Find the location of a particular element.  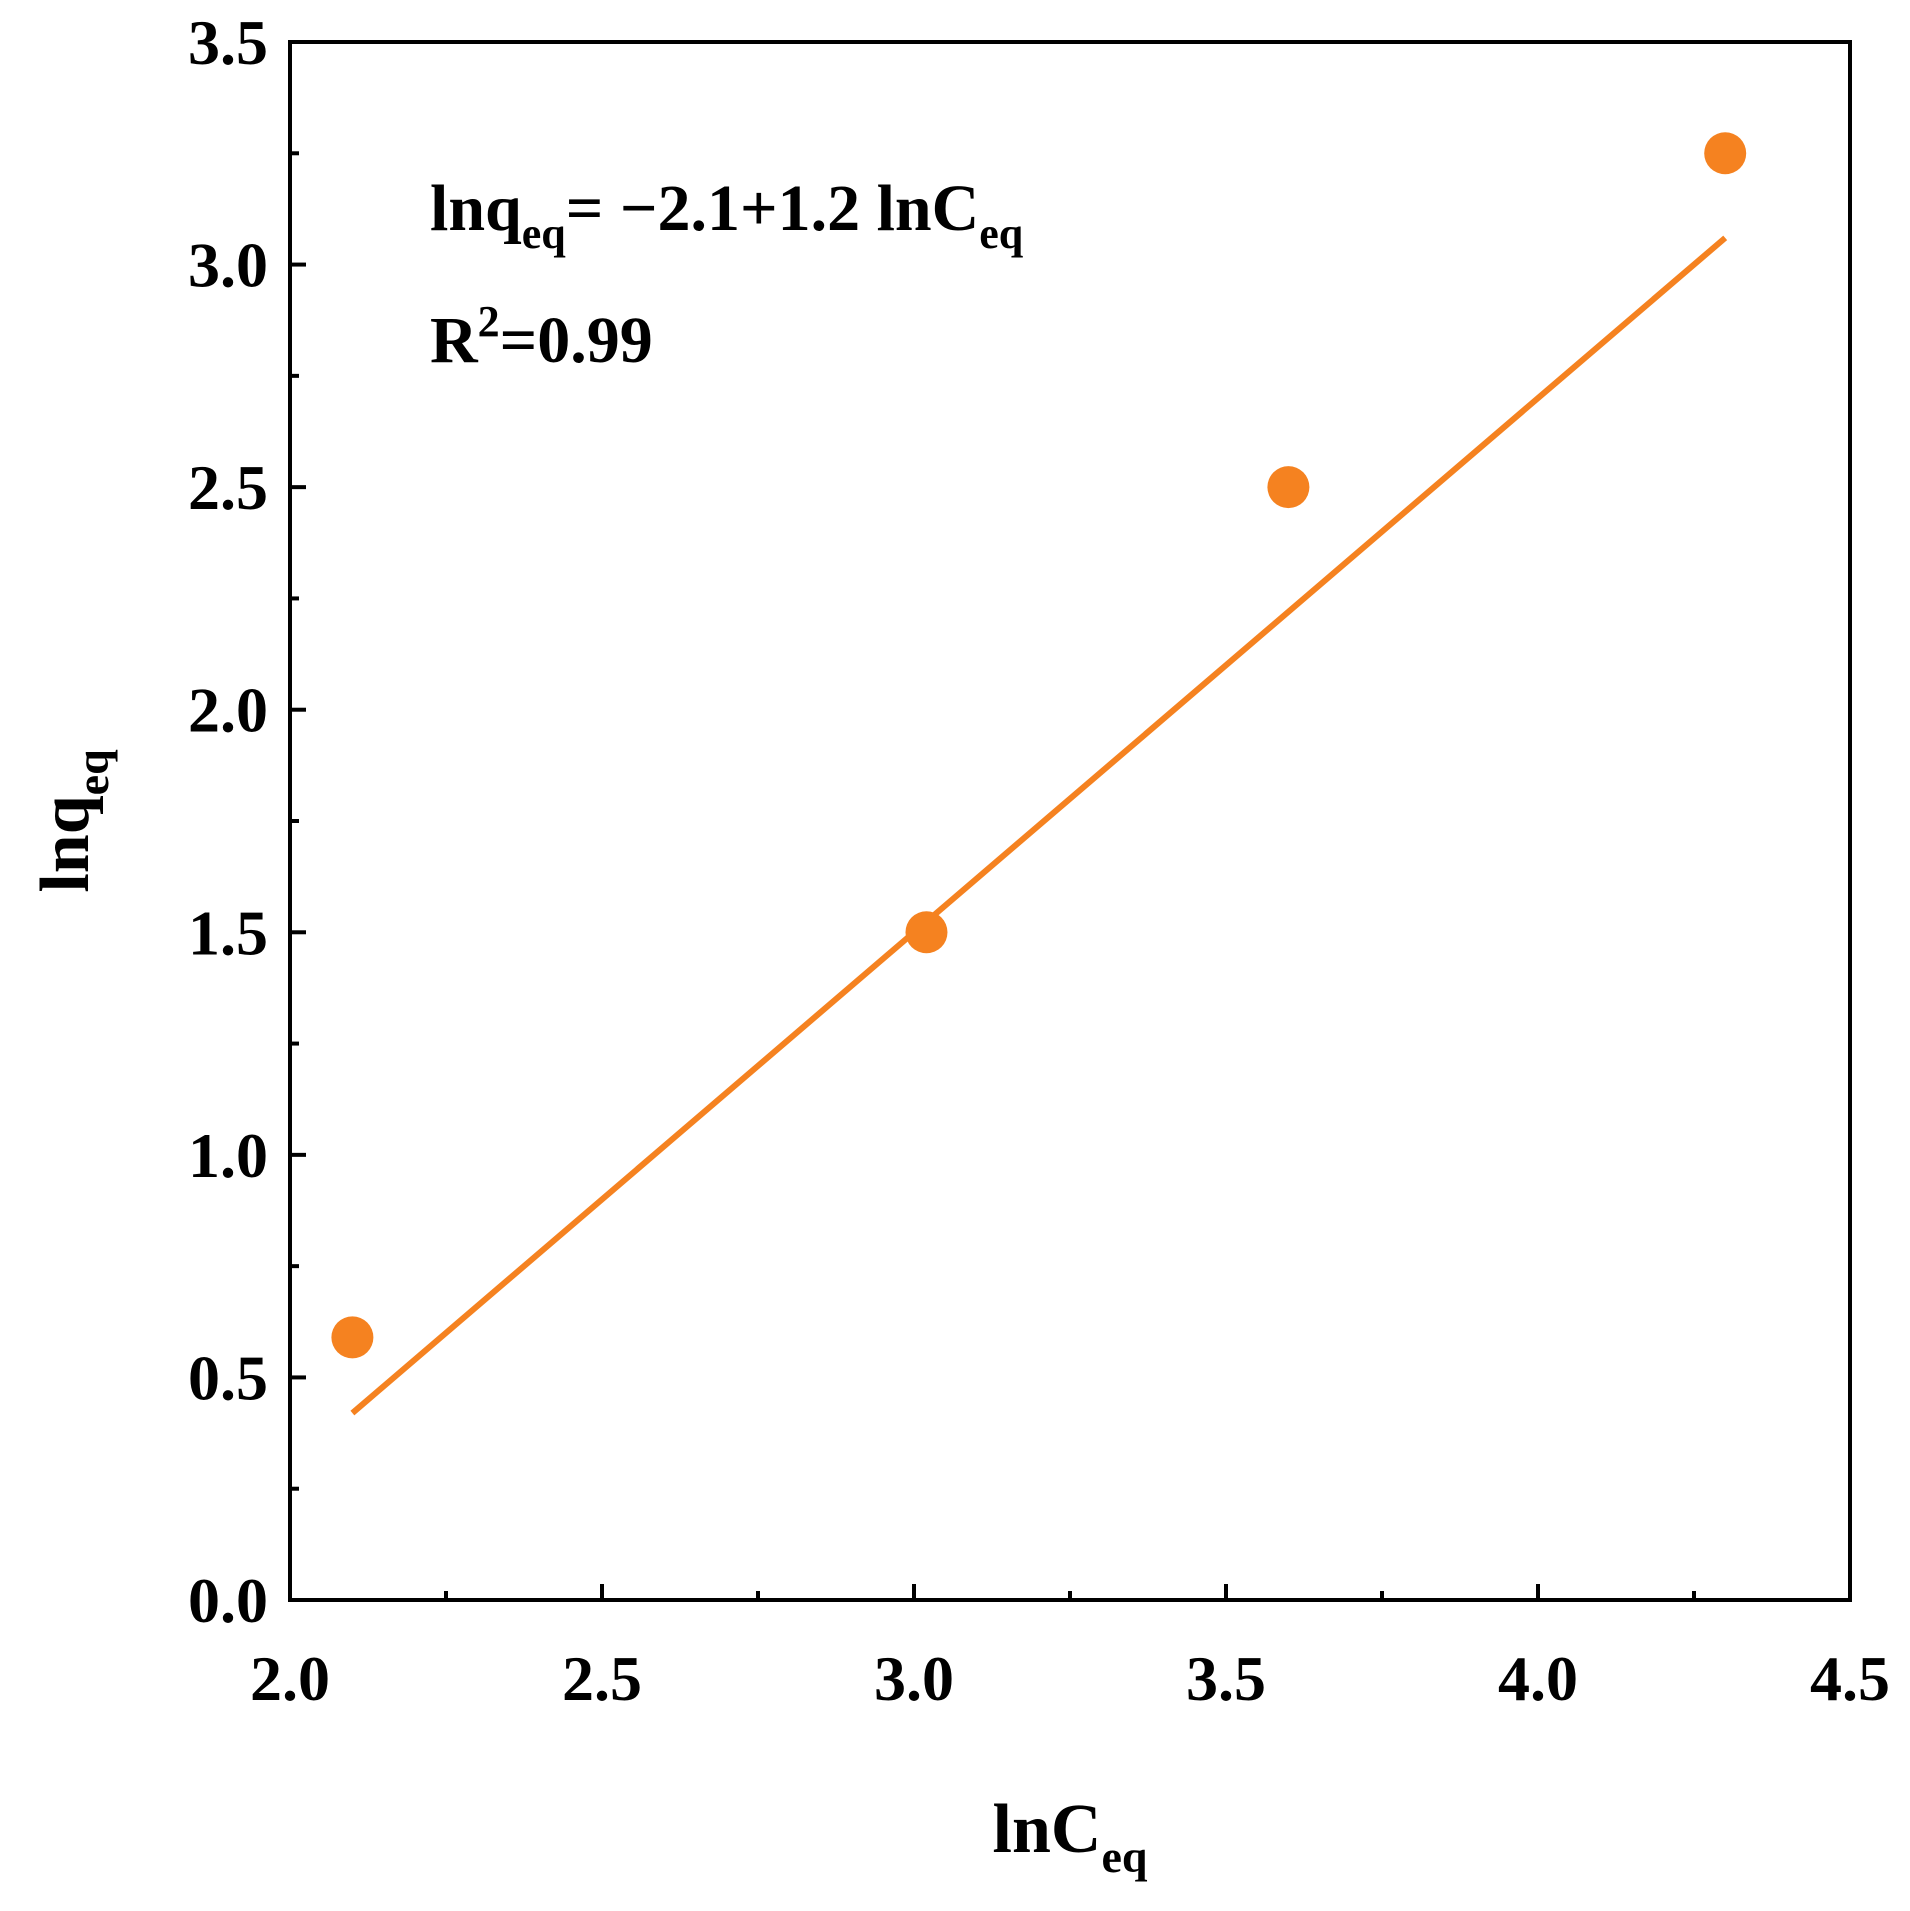

y-axis-ticks: 0.0 0.5 1.0 1.5 2.0 2.5 3.0 3.5 is located at coordinates (247, 821).